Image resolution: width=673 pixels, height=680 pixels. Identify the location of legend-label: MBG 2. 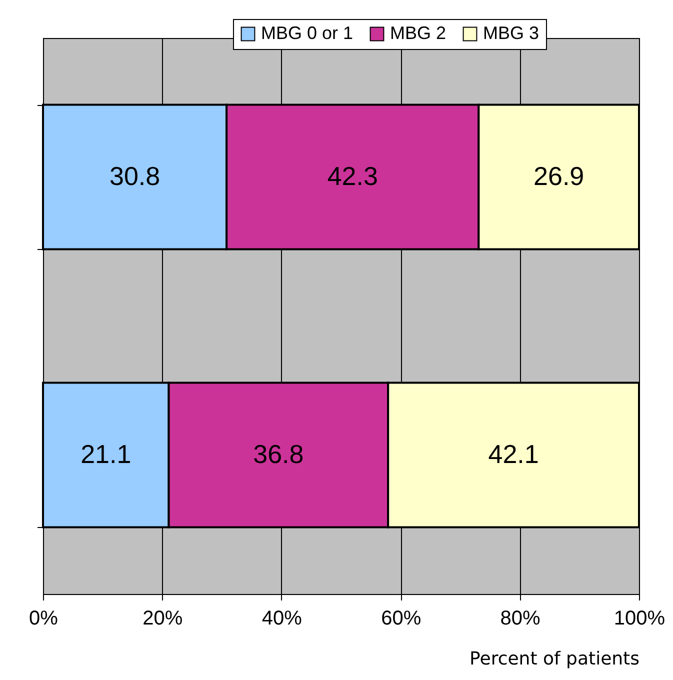
(418, 33).